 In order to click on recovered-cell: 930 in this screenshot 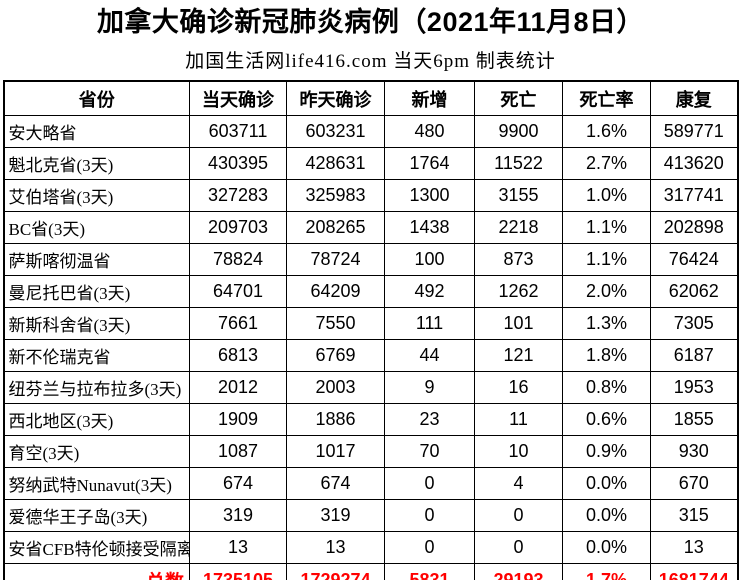, I will do `click(694, 451)`.